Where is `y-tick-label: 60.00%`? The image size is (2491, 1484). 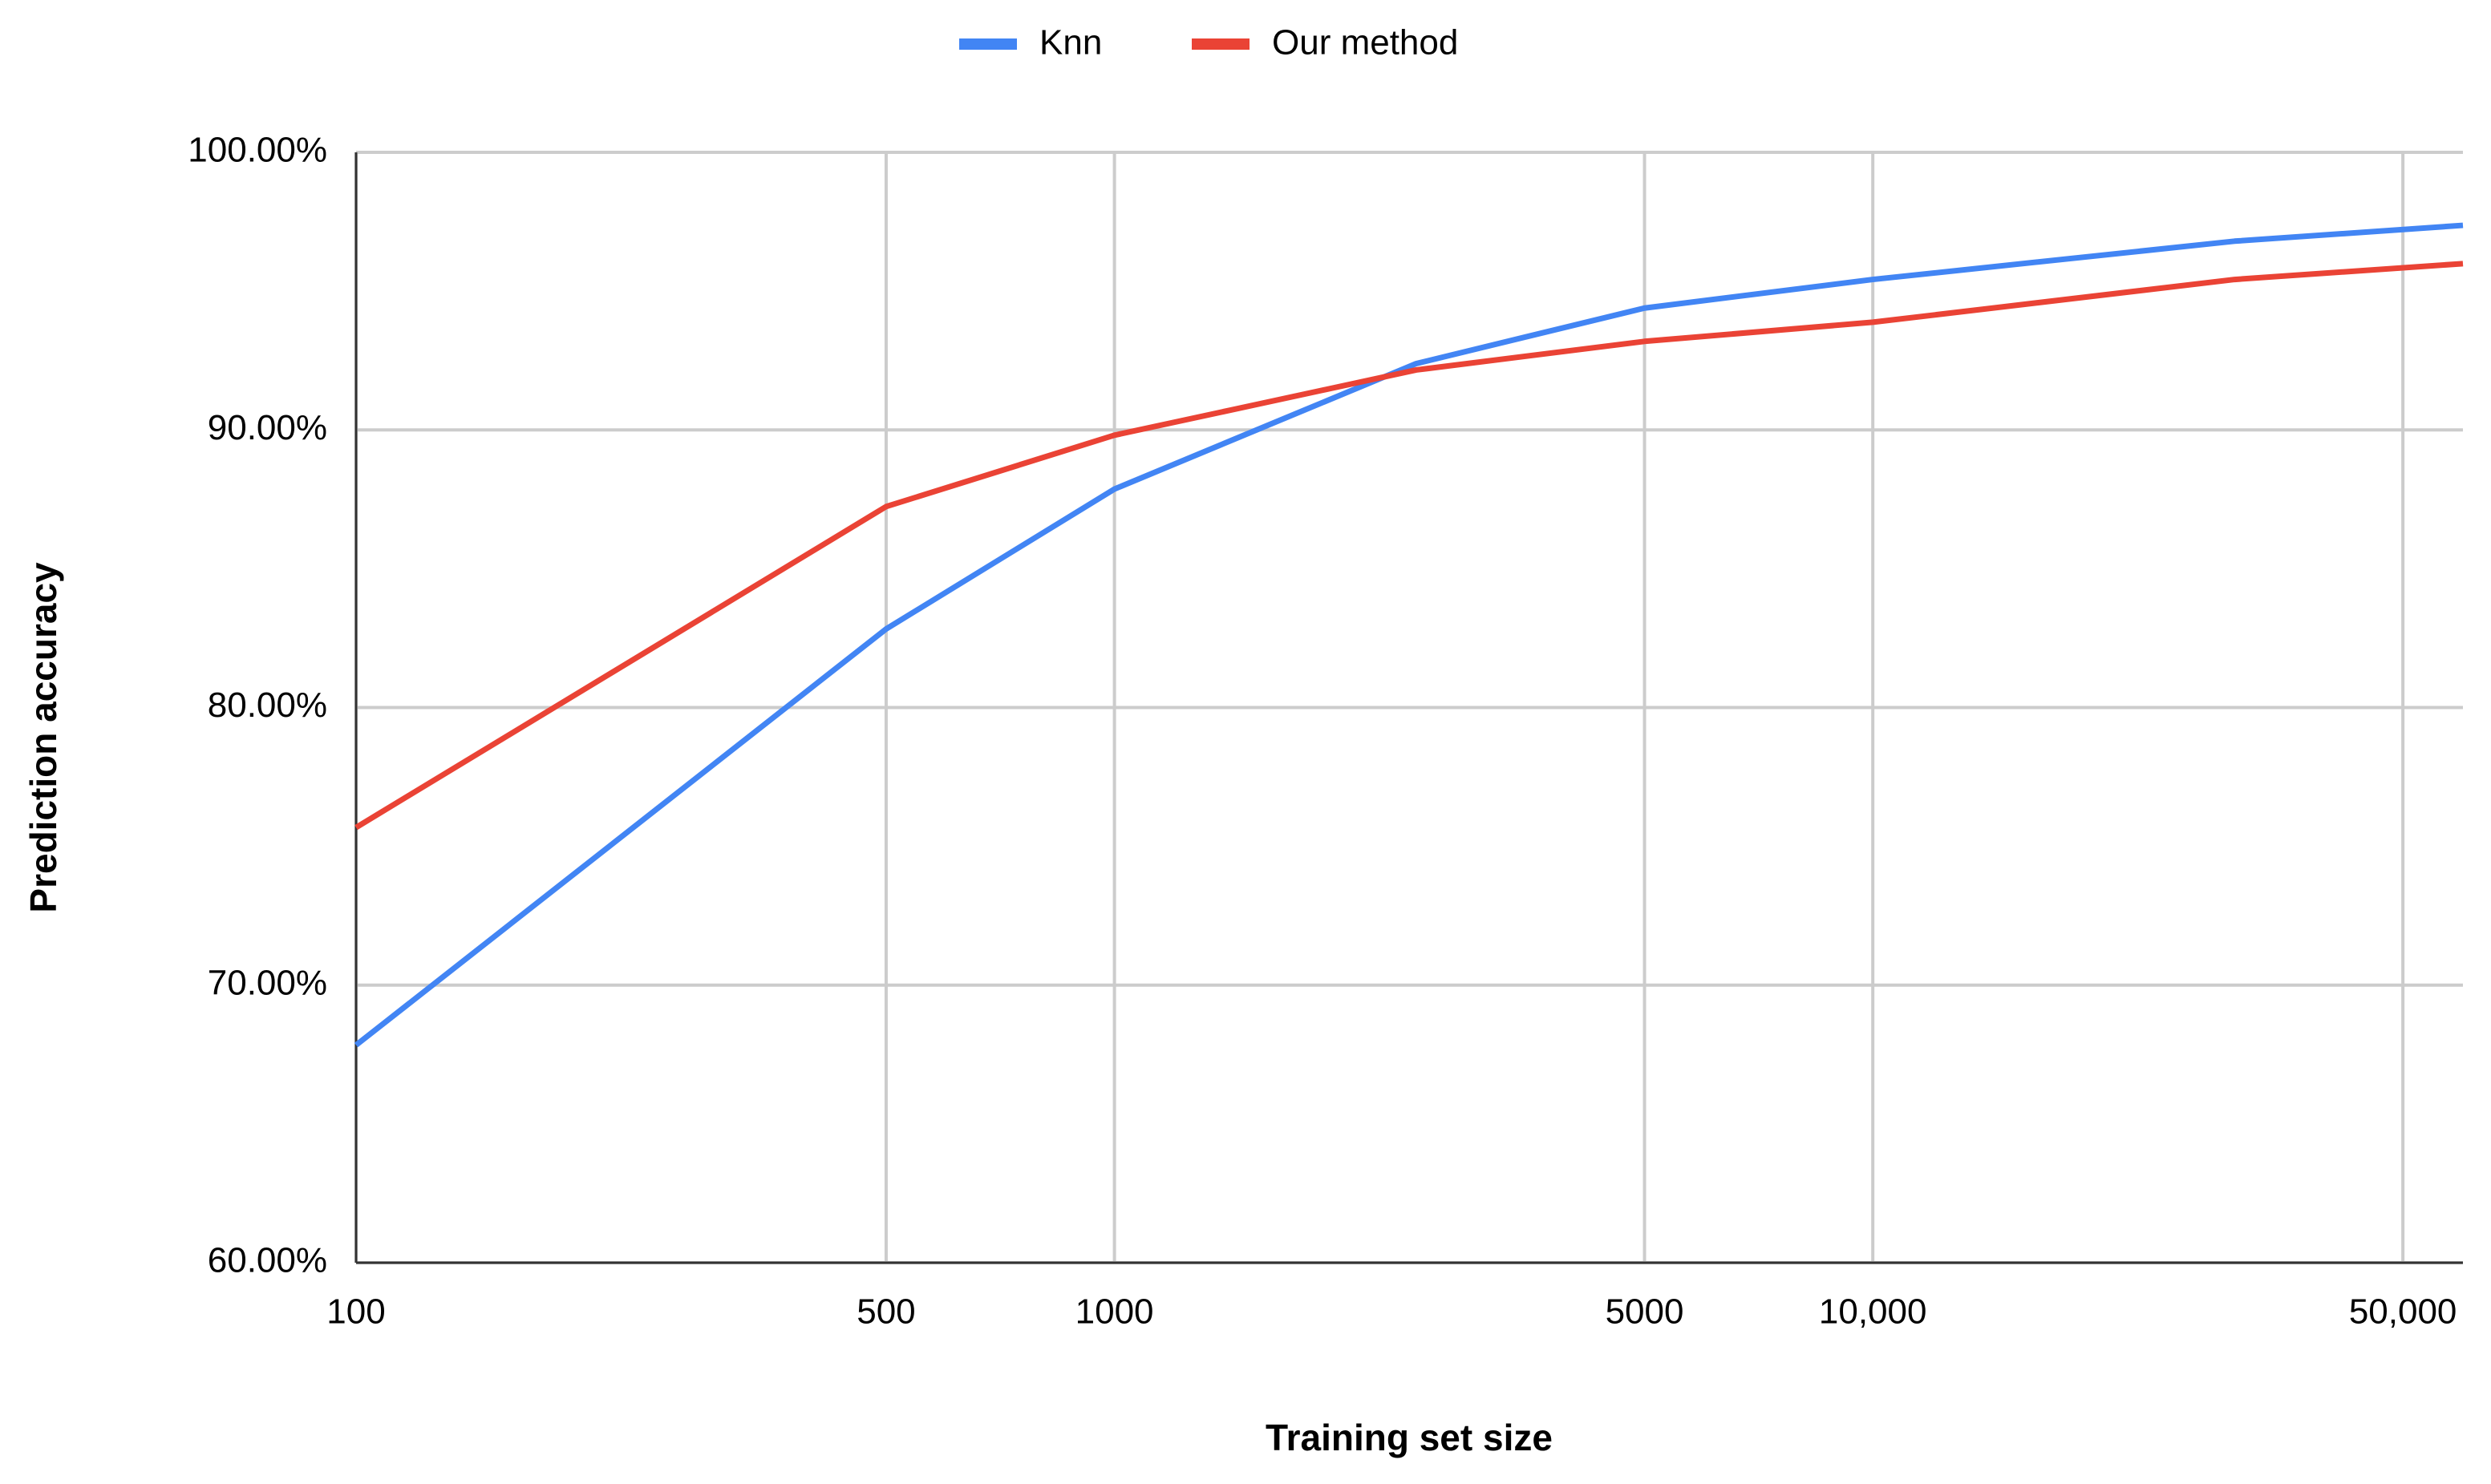
y-tick-label: 60.00% is located at coordinates (267, 1260).